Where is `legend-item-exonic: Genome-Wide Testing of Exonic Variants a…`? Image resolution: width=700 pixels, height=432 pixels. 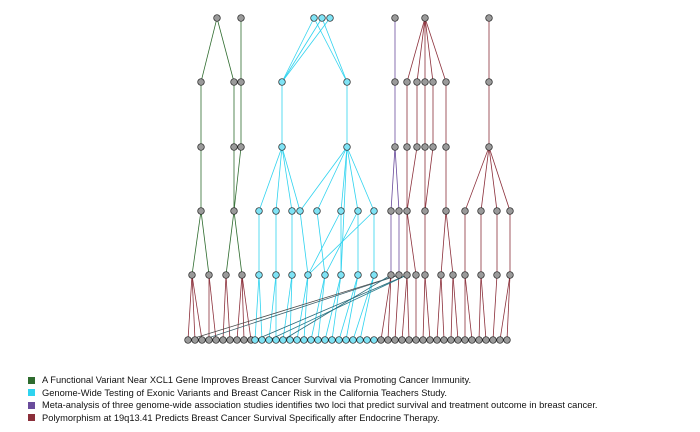
legend-item-exonic: Genome-Wide Testing of Exonic Variants a… is located at coordinates (313, 393).